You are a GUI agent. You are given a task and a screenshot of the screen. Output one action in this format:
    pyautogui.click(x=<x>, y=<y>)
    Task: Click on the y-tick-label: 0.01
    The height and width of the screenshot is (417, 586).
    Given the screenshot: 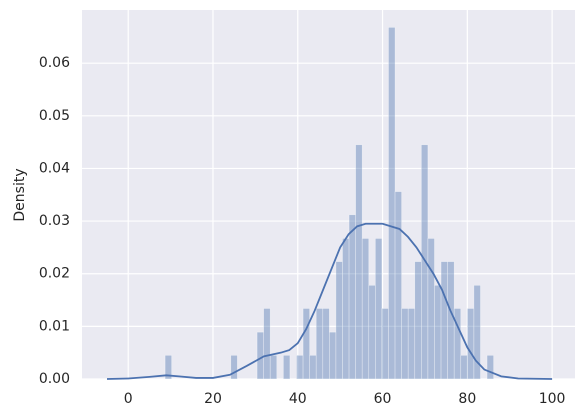 What is the action you would take?
    pyautogui.click(x=54, y=326)
    